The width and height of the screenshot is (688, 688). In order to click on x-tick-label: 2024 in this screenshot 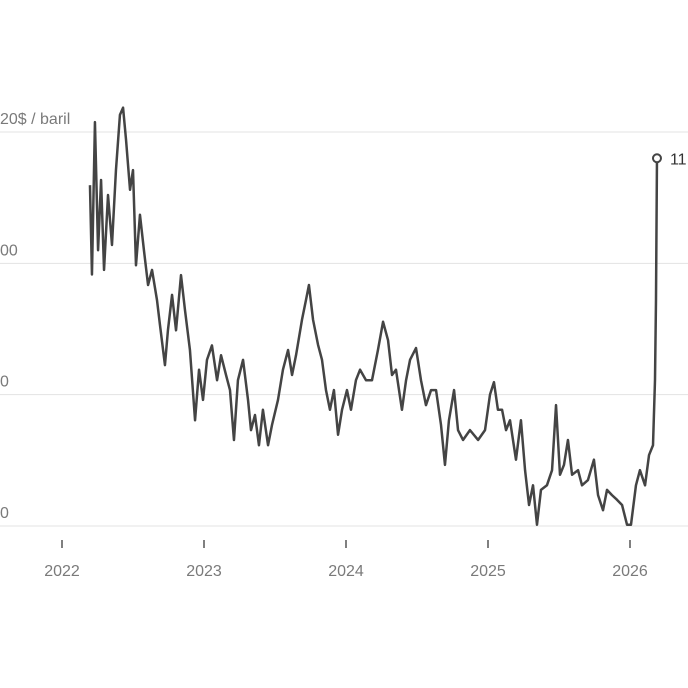, I will do `click(346, 571)`.